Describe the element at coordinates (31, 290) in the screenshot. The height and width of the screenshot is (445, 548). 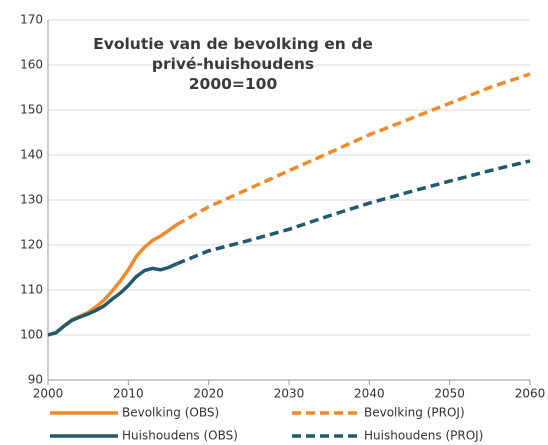
I see `y-tick-label: 110` at that location.